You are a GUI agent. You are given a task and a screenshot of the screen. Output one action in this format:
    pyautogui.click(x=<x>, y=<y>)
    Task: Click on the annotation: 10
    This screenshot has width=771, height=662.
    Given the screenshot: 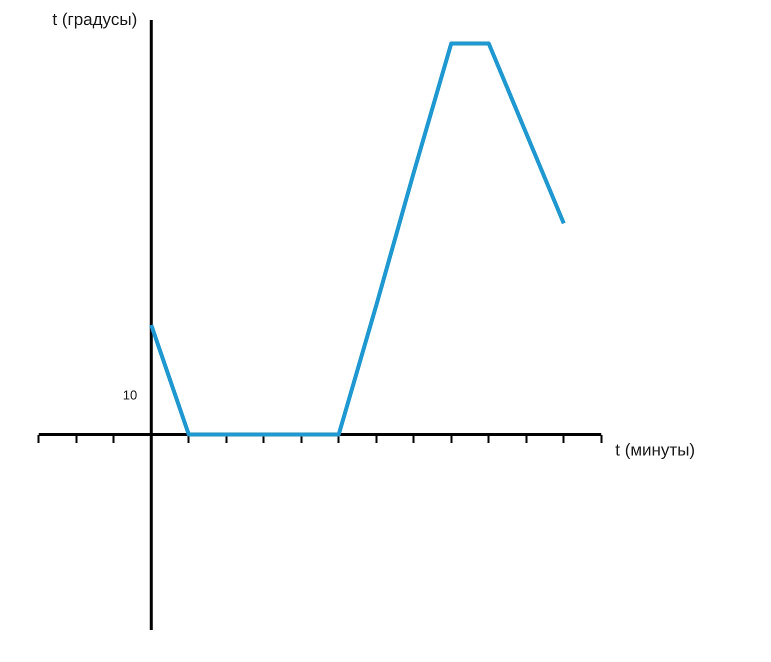 What is the action you would take?
    pyautogui.click(x=130, y=394)
    